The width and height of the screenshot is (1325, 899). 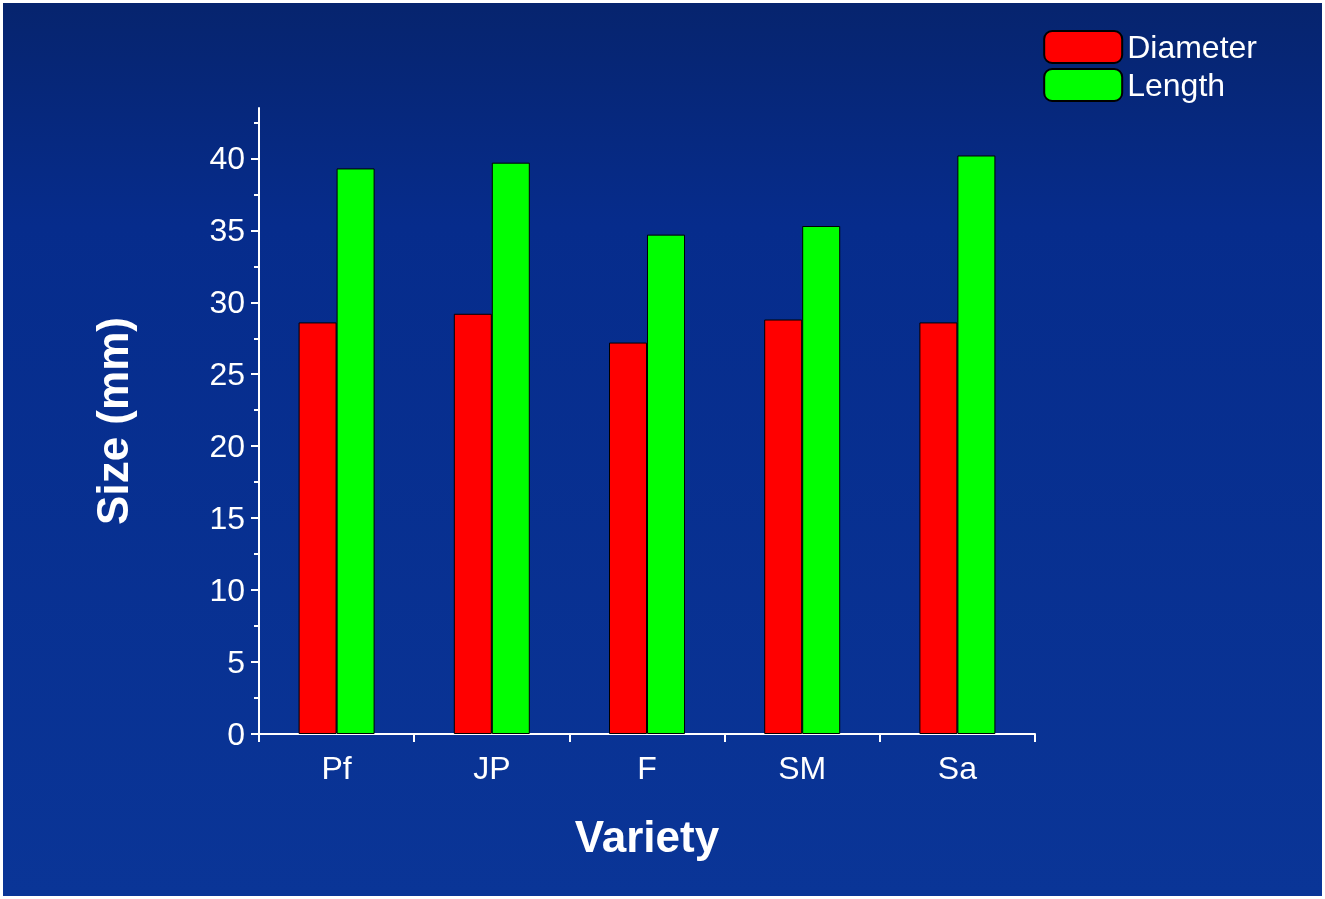 What do you see at coordinates (647, 768) in the screenshot?
I see `x-tick-label: F` at bounding box center [647, 768].